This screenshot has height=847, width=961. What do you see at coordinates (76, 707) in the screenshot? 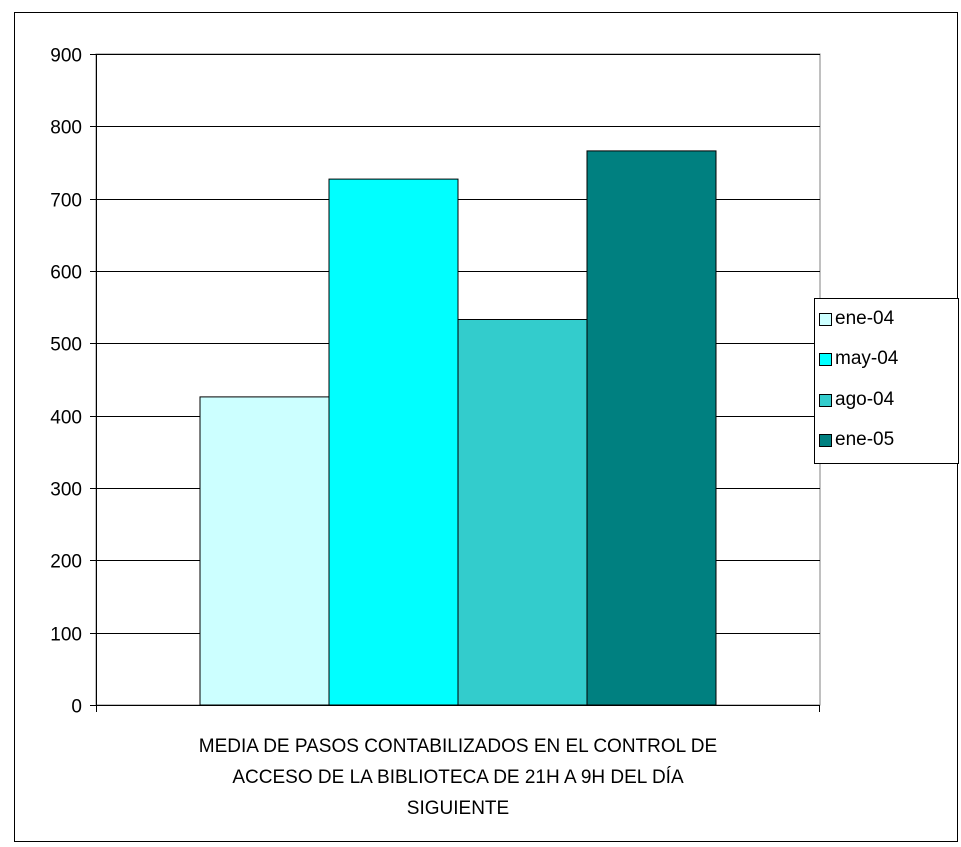
I see `y-tick-label: 0` at bounding box center [76, 707].